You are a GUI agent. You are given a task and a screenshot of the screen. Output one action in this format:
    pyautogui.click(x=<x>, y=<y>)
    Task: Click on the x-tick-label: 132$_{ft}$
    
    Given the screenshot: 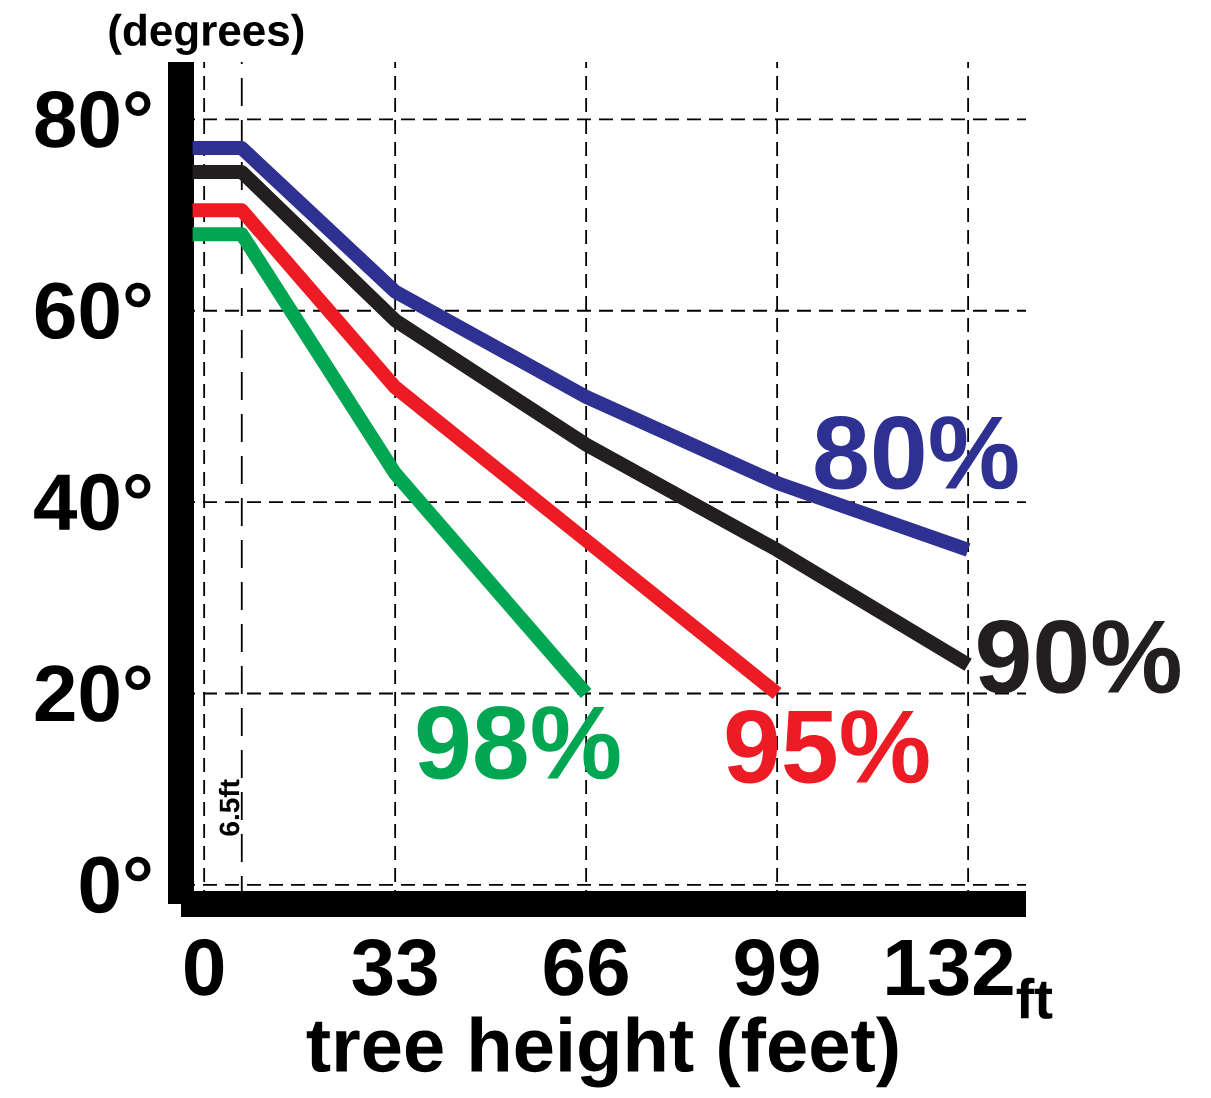 What is the action you would take?
    pyautogui.click(x=970, y=979)
    